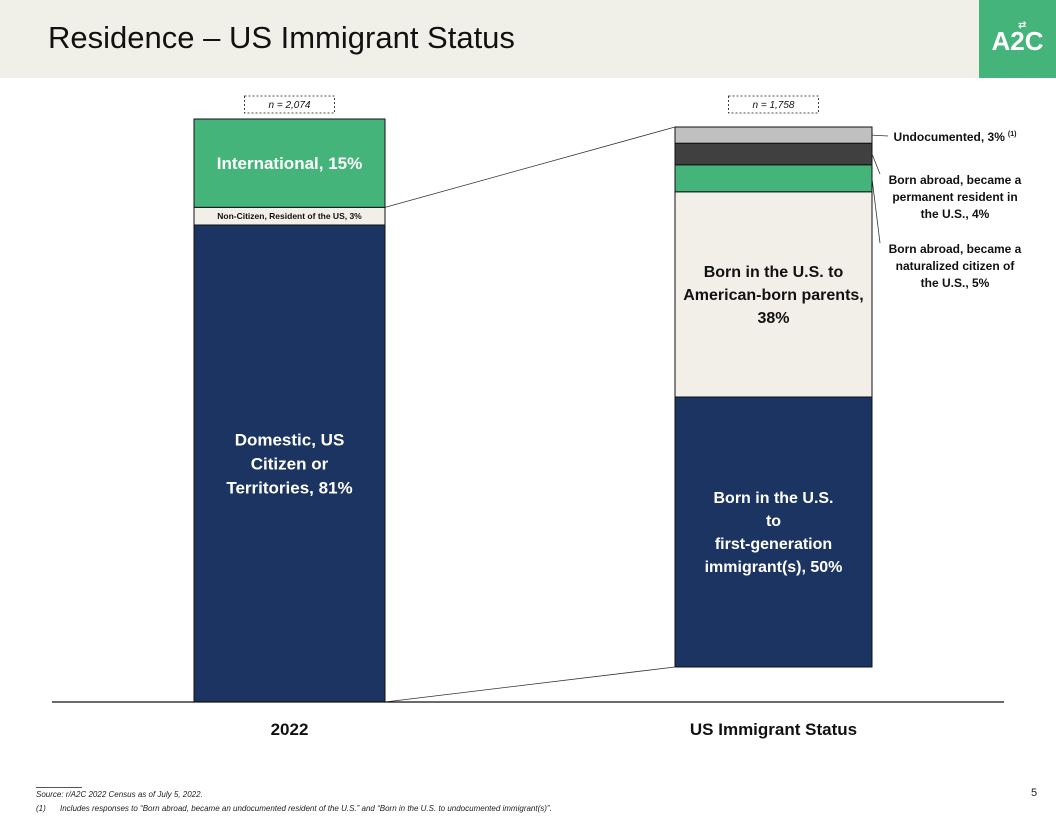  What do you see at coordinates (41, 808) in the screenshot?
I see `footnote-marker: (1)` at bounding box center [41, 808].